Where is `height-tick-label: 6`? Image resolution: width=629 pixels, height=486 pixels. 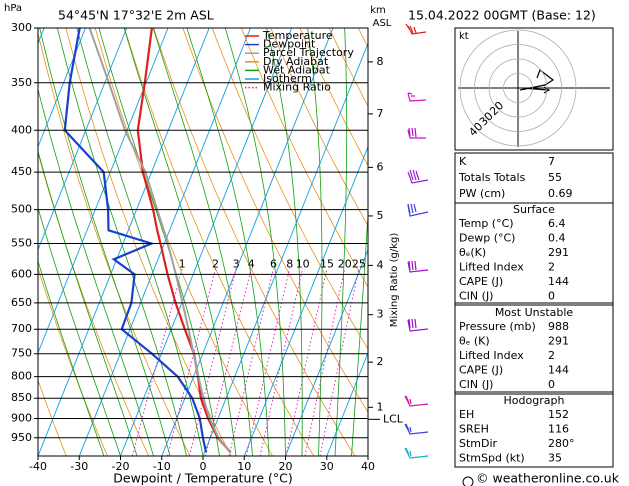
height-tick-label: 6 is located at coordinates (380, 166).